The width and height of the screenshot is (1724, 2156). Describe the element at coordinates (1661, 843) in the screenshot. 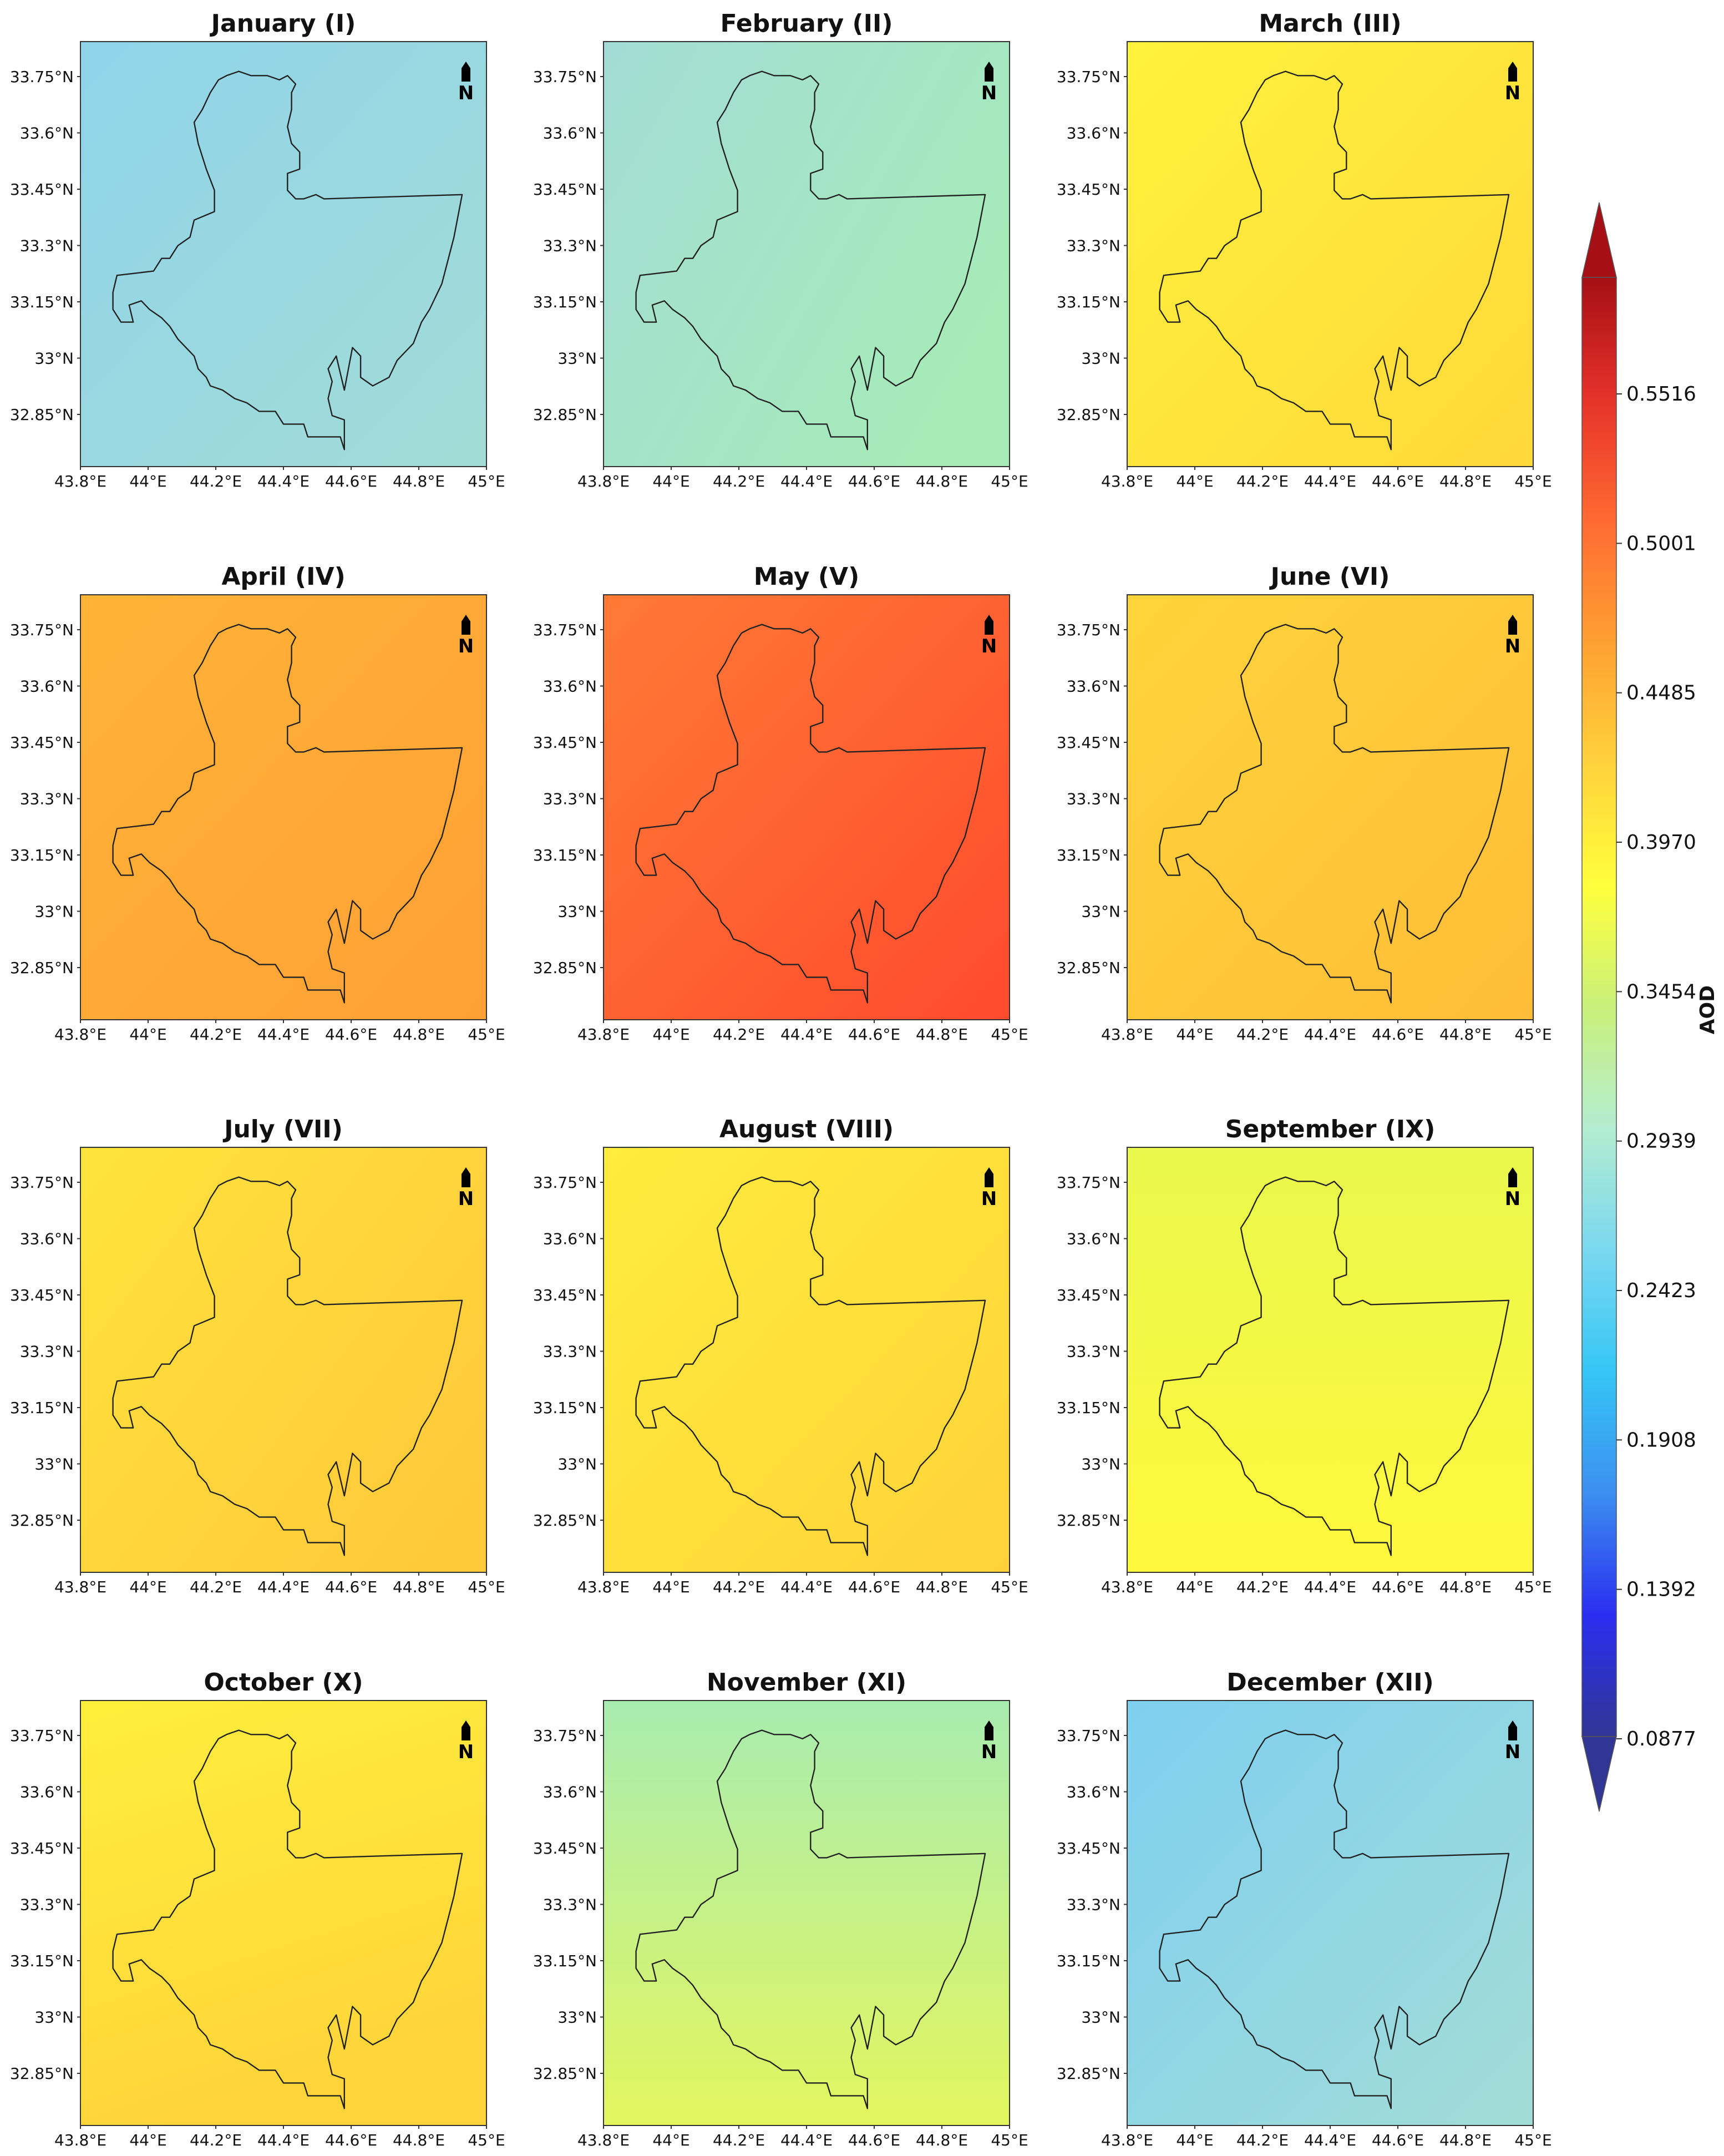

I see `colorbar-tick-label: 0.3970` at that location.